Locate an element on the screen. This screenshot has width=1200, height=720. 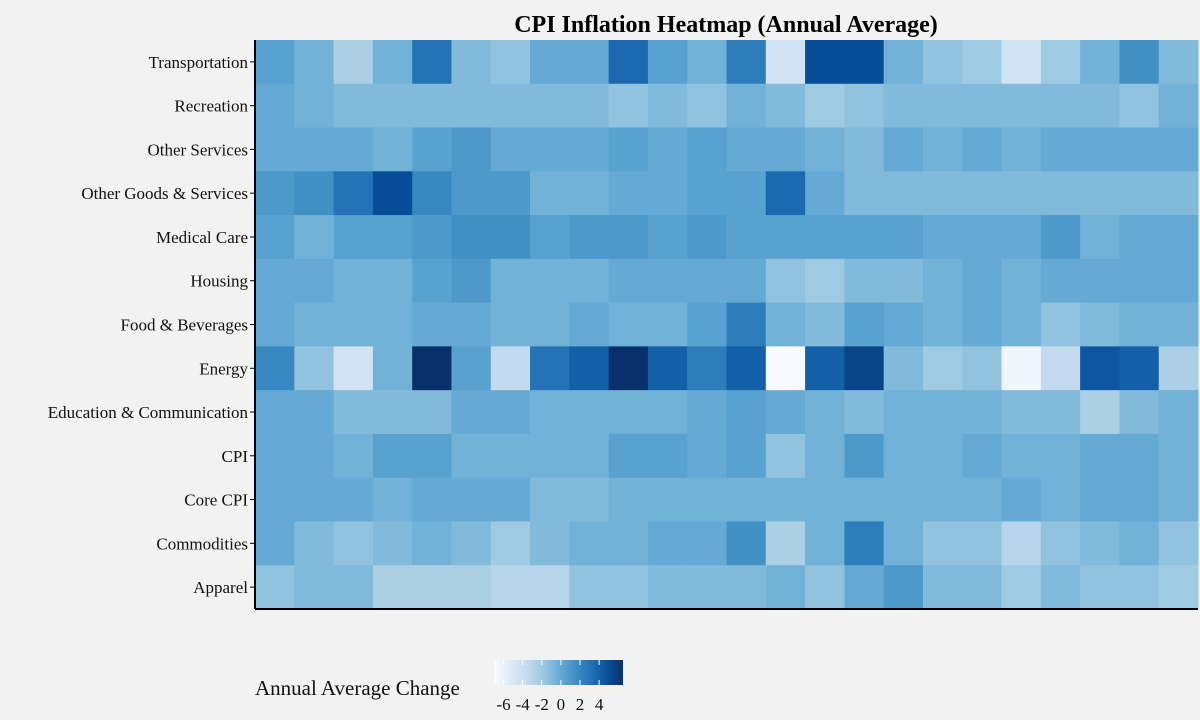
colorbar-ticks: -6 -4 -2 0 2 4 is located at coordinates (550, 687).